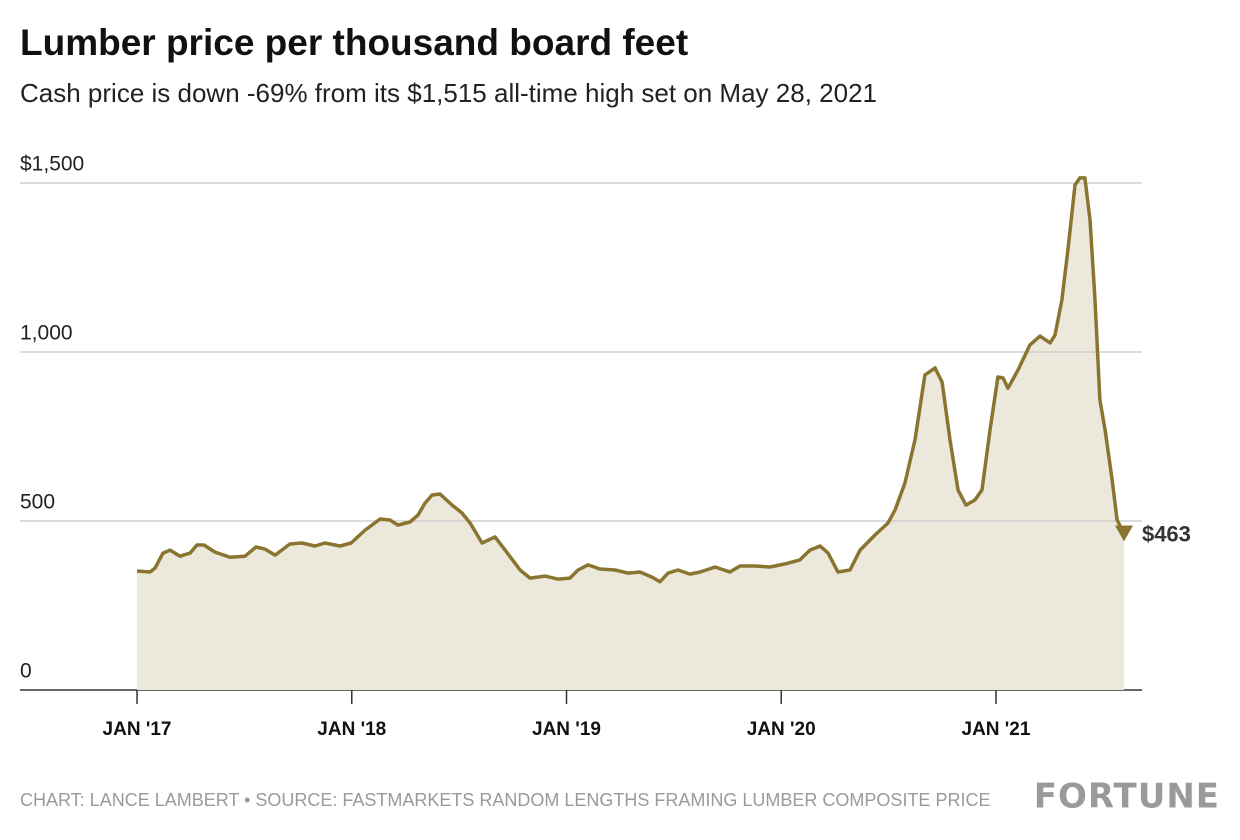 This screenshot has height=840, width=1240. Describe the element at coordinates (37, 502) in the screenshot. I see `y-tick-label: 500` at that location.